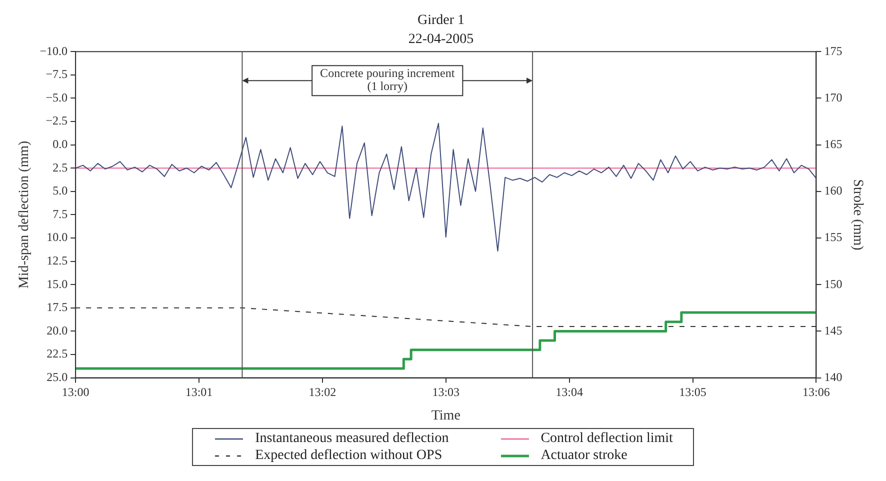 The width and height of the screenshot is (886, 481). I want to click on x-axis-title: Time, so click(445, 416).